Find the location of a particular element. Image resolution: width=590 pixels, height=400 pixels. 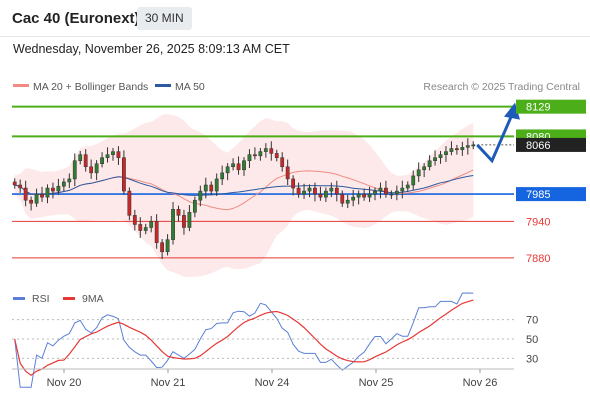

timeframe-badge: 30 MIN is located at coordinates (164, 18).